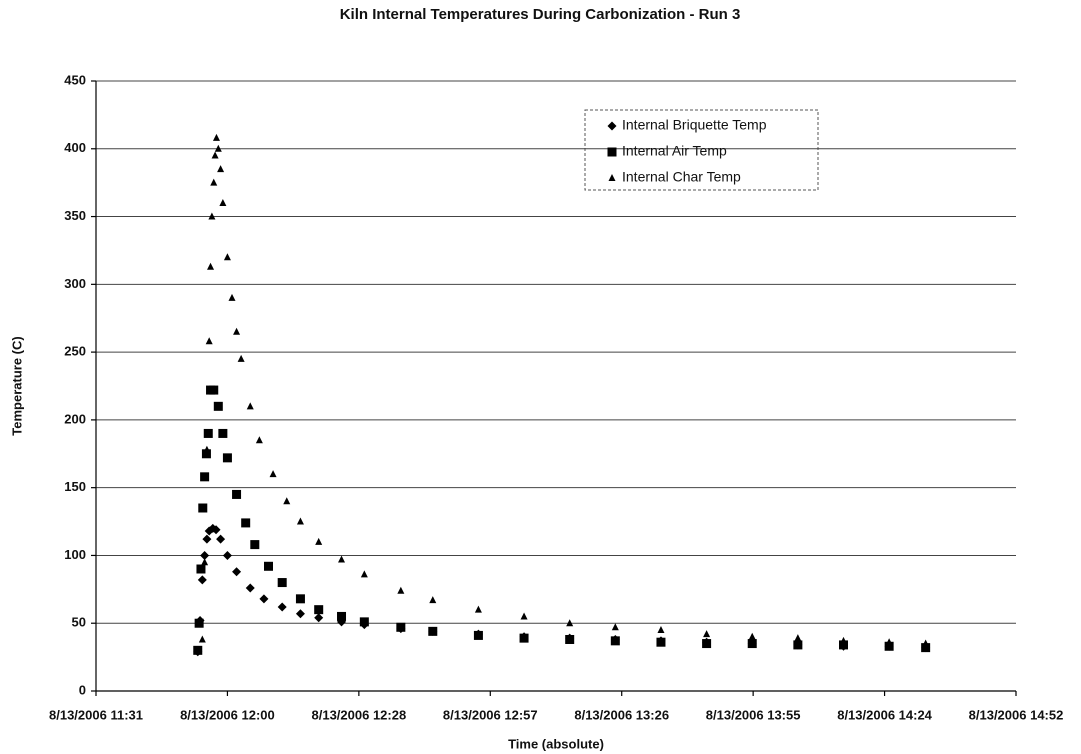 The height and width of the screenshot is (754, 1081). I want to click on x-tick-label: 8/13/2006 13:26, so click(621, 714).